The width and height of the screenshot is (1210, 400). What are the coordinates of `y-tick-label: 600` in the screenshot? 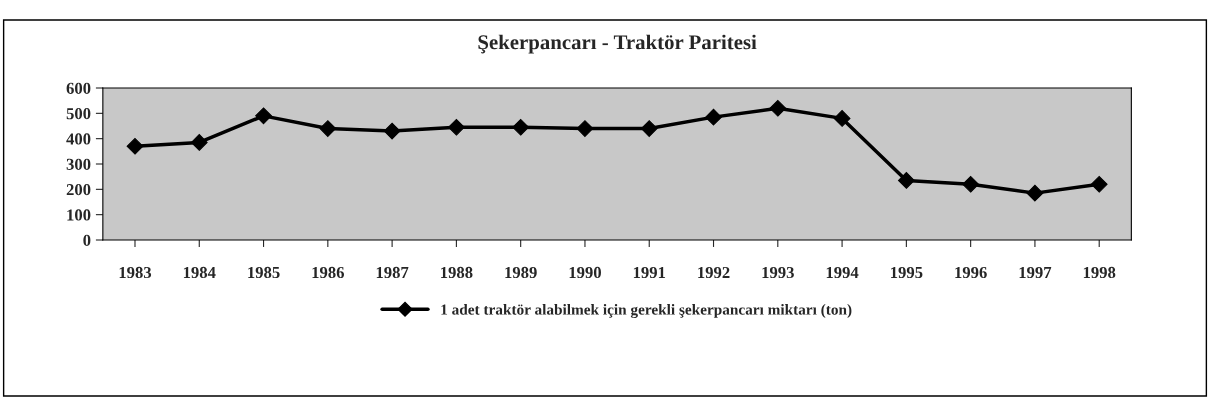 It's located at (78, 88).